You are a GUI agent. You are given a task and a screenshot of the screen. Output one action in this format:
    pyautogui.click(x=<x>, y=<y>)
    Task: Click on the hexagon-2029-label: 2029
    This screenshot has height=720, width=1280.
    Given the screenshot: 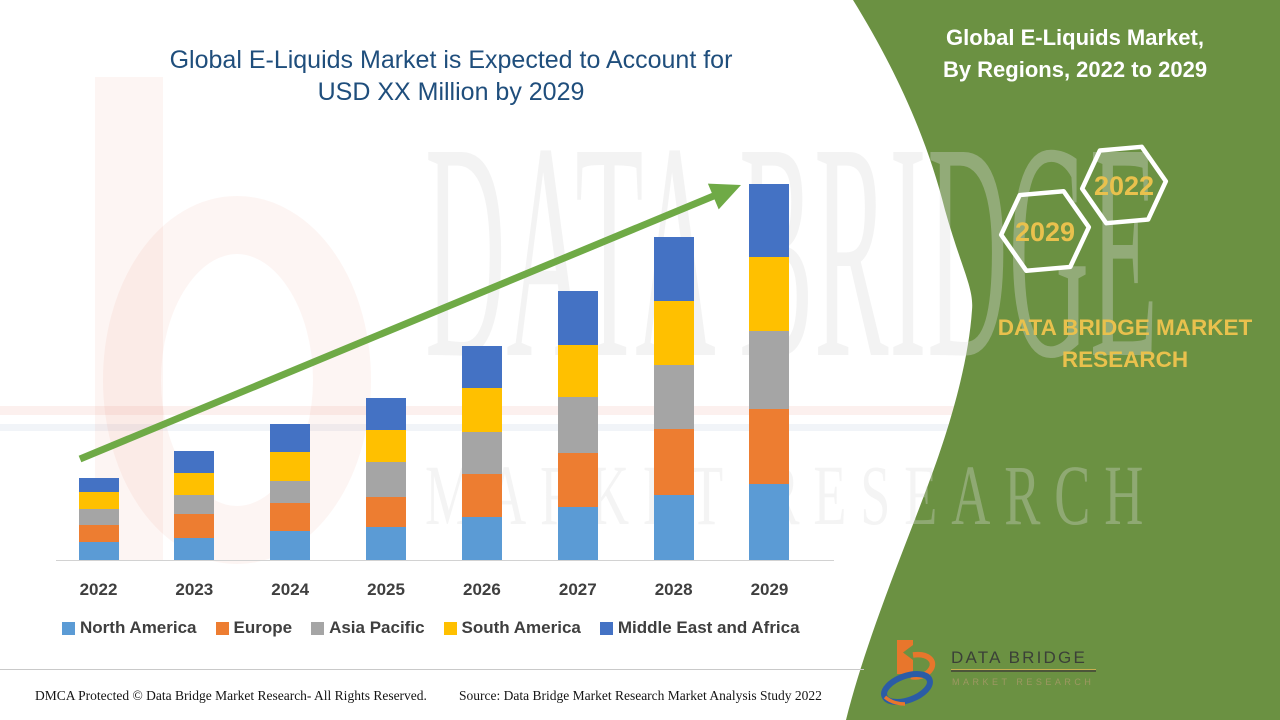 What is the action you would take?
    pyautogui.click(x=1045, y=232)
    